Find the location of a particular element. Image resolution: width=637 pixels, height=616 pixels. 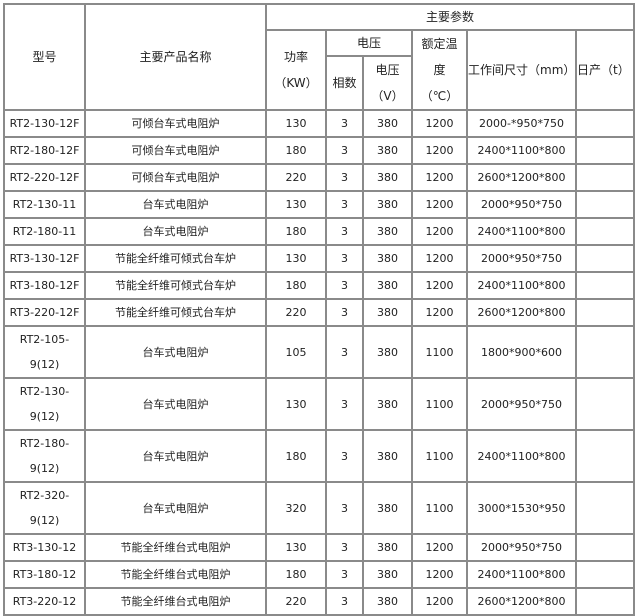

header-work-size: 工作间尺寸（mm） is located at coordinates (521, 70).